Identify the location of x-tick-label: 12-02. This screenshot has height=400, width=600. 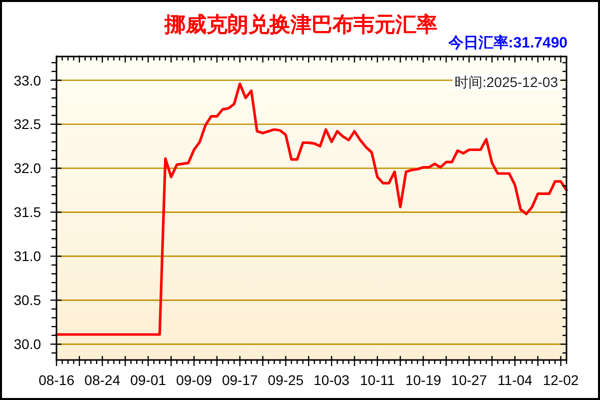
(560, 380).